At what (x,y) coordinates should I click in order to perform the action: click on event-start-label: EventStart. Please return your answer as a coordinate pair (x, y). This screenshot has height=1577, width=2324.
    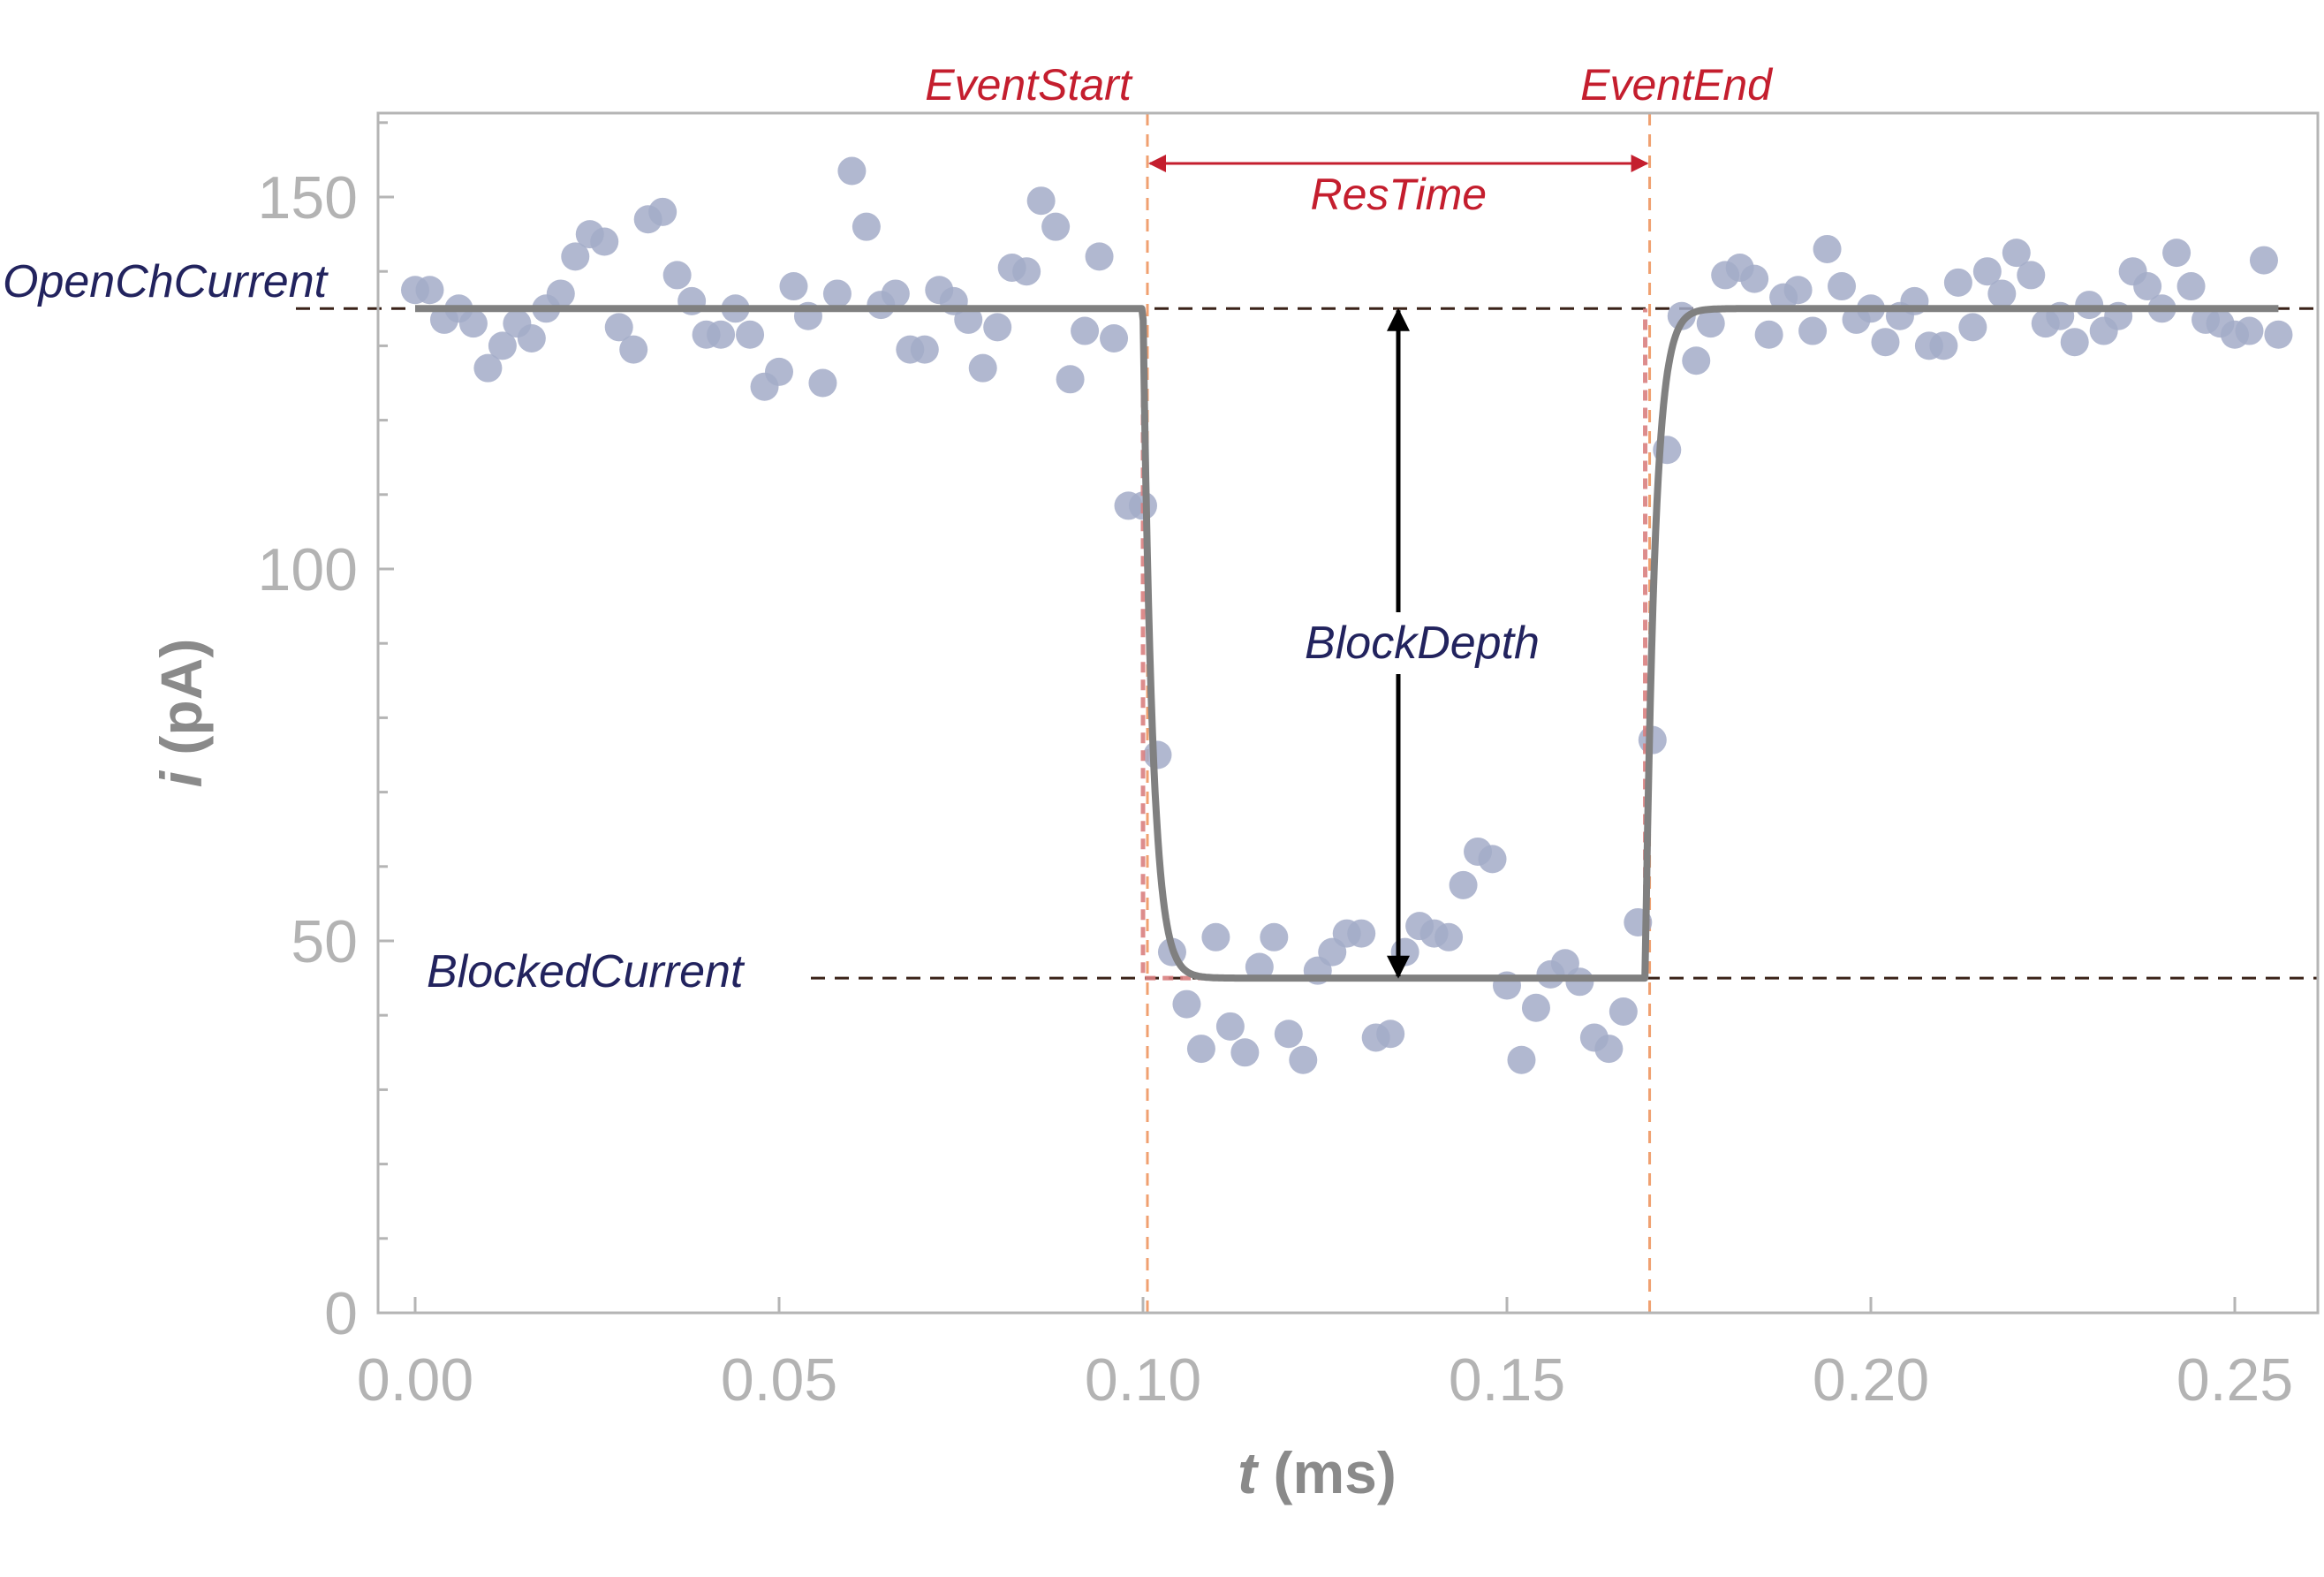
    Looking at the image, I should click on (1029, 85).